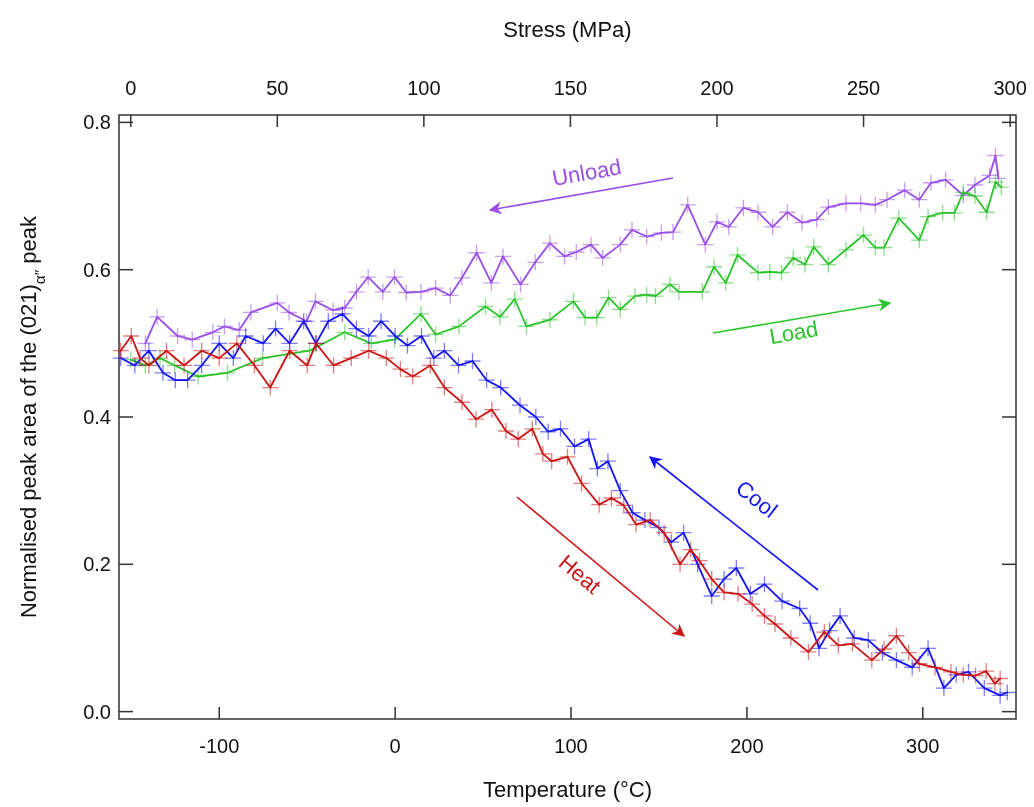 This screenshot has height=807, width=1034. Describe the element at coordinates (757, 499) in the screenshot. I see `text: Cool` at that location.